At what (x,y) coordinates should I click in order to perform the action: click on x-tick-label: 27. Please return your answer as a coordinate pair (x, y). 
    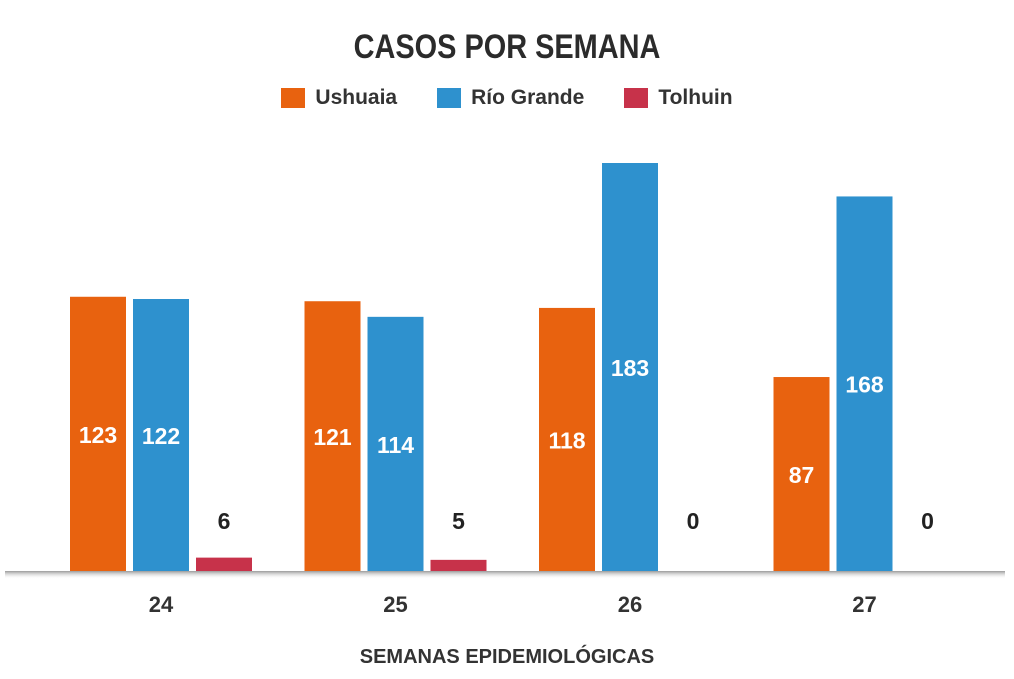
    Looking at the image, I should click on (864, 604).